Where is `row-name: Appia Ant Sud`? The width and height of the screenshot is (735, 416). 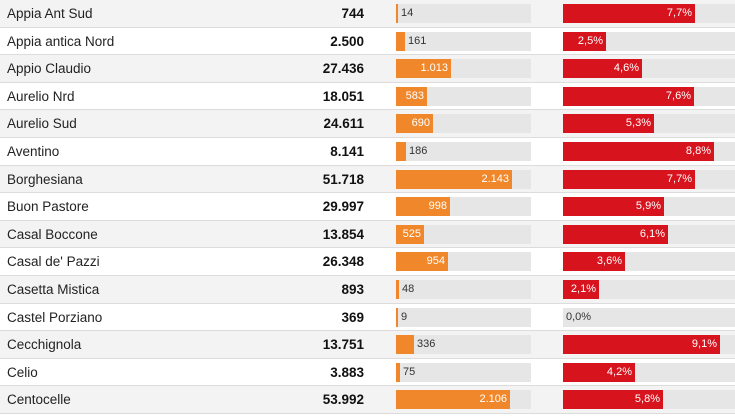
row-name: Appia Ant Sud is located at coordinates (50, 13).